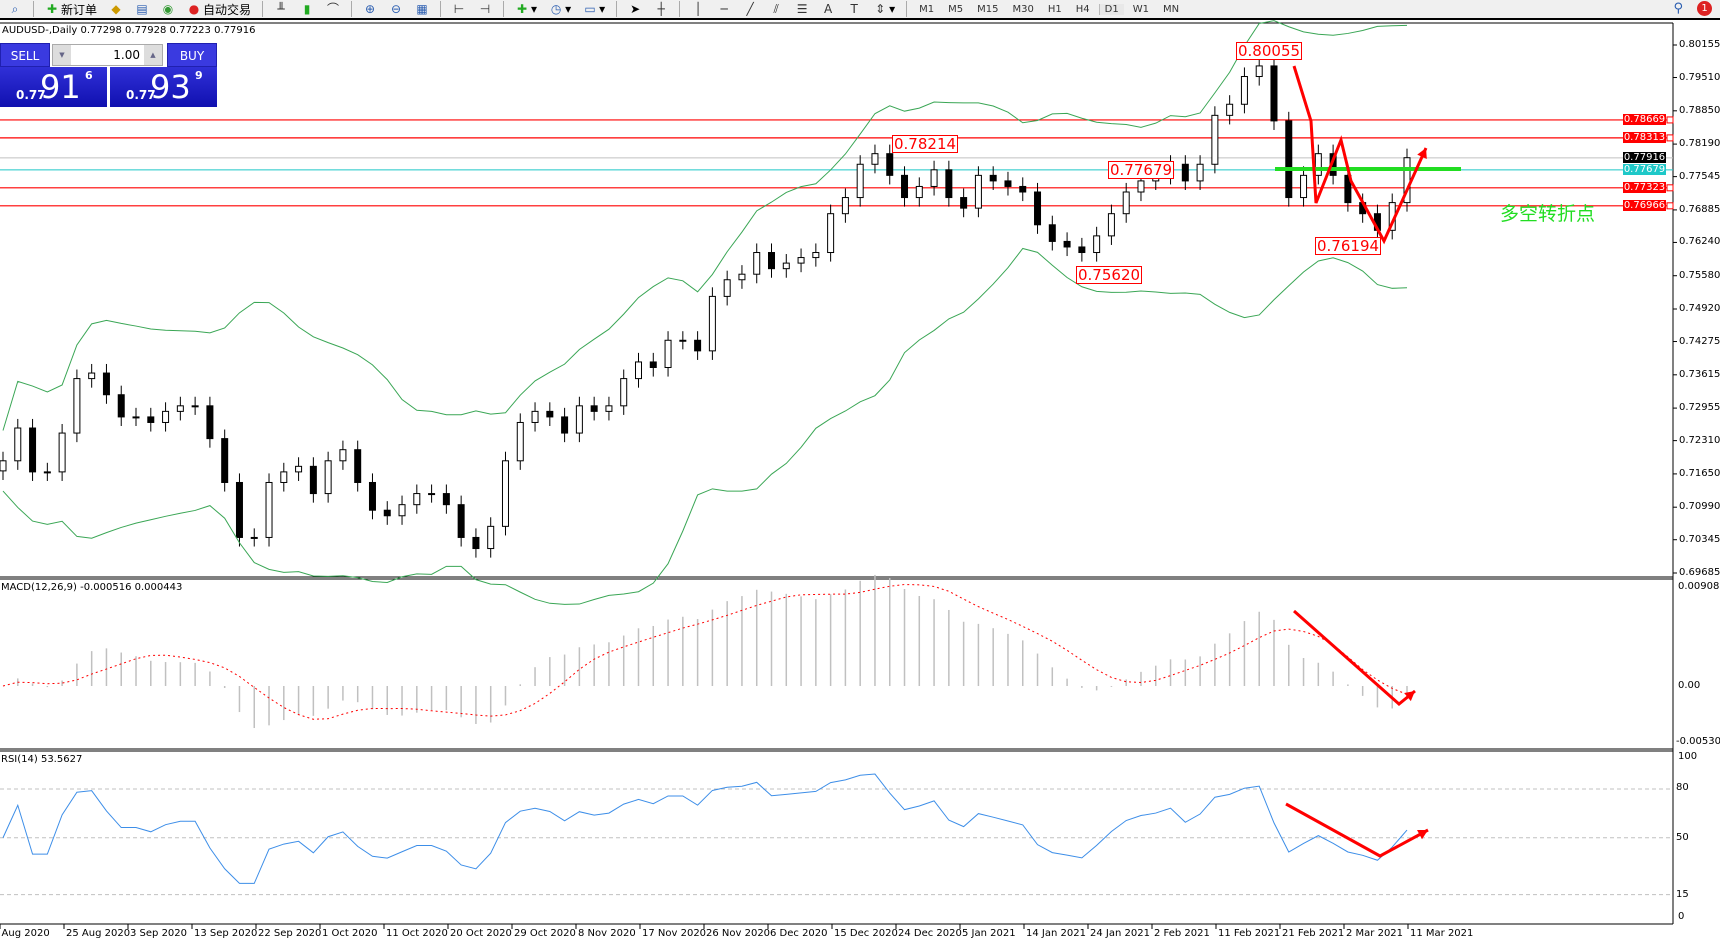  Describe the element at coordinates (459, 9) in the screenshot. I see `auto-scroll-button: ⊢` at that location.